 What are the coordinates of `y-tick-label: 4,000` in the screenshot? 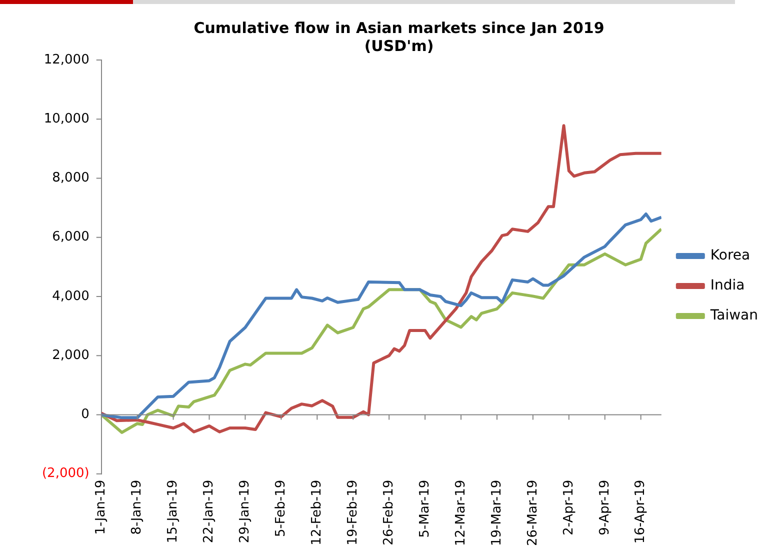 It's located at (71, 296).